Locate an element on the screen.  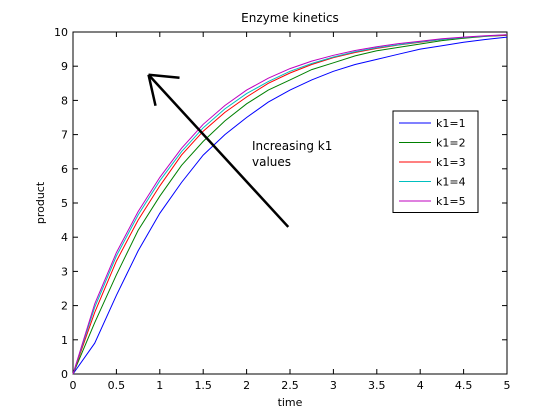
x-tick-label: 1 is located at coordinates (159, 385).